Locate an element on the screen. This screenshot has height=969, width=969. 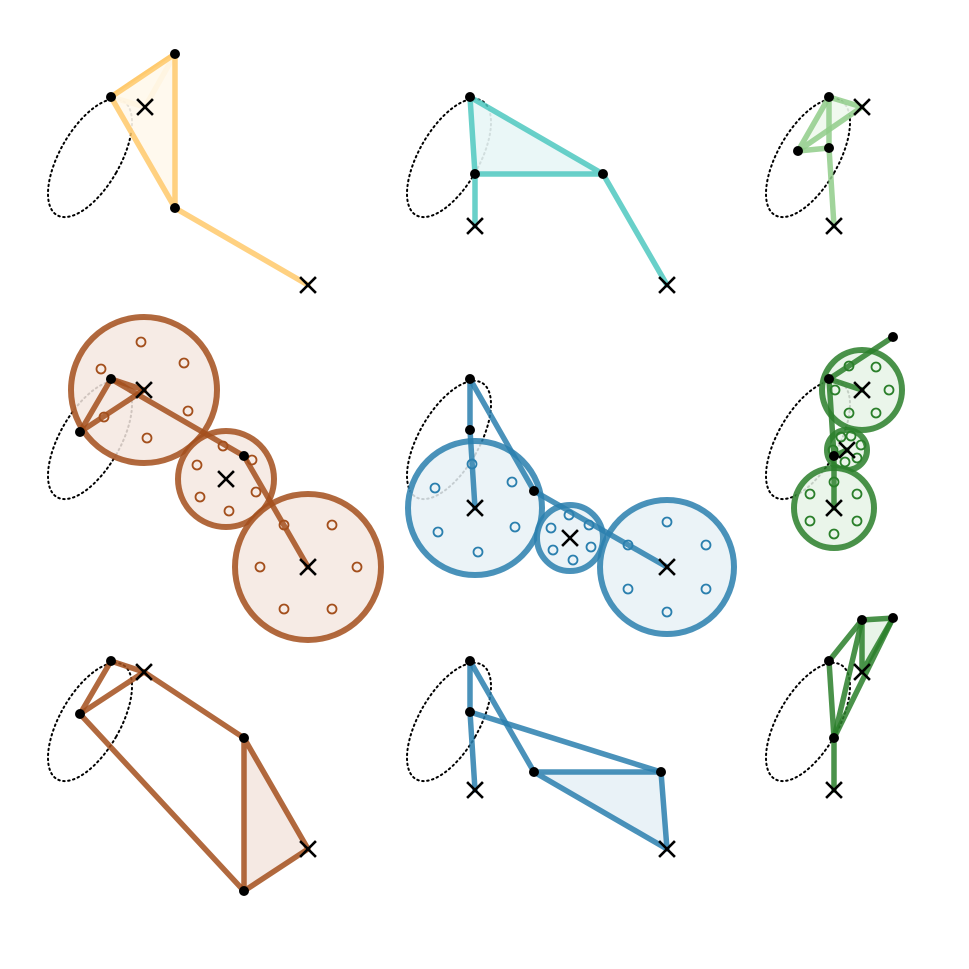
filled-triangle is located at coordinates (536, 135).